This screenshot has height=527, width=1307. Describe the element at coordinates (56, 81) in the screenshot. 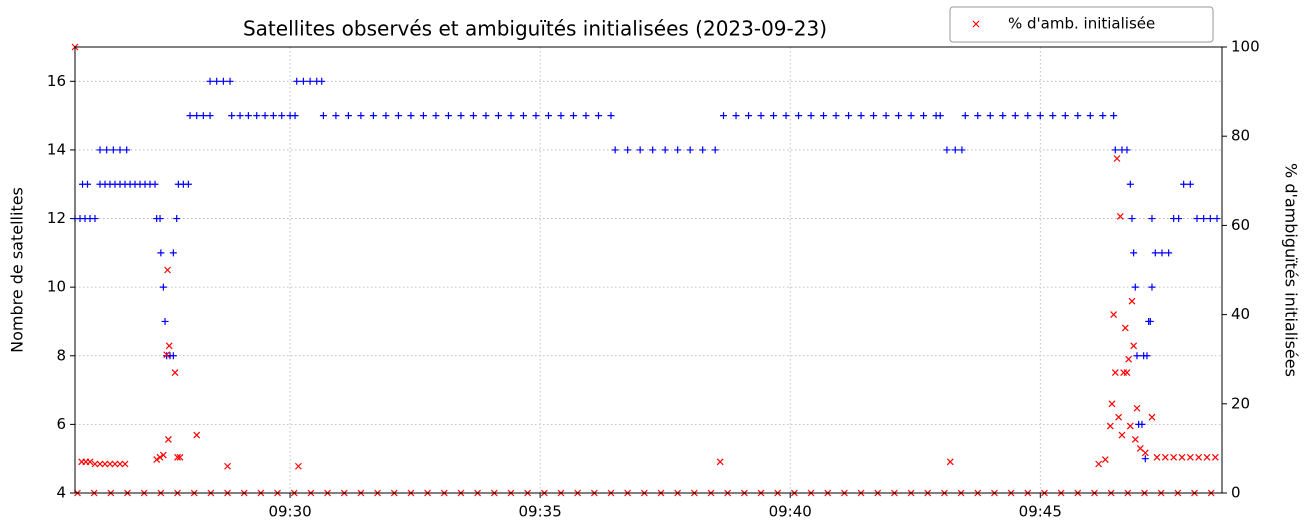

I see `y-tick-label: 16` at that location.